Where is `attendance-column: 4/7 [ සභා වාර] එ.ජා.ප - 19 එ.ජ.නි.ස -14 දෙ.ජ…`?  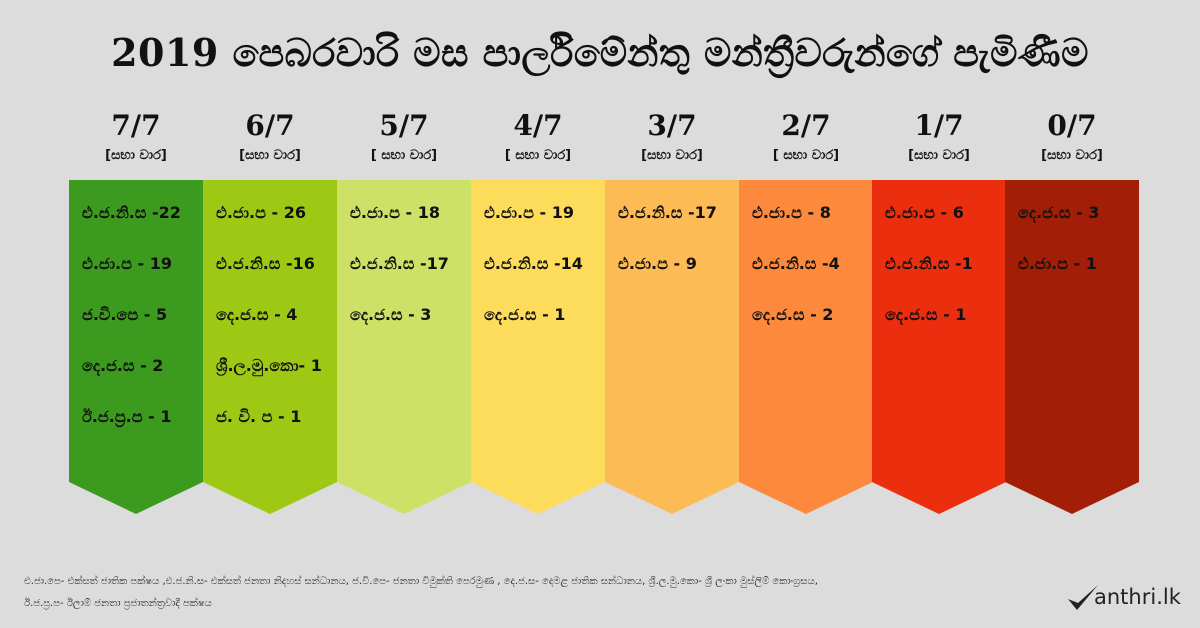 attendance-column: 4/7 [ සභා වාර] එ.ජා.ප - 19 එ.ජ.නි.ස -14 දෙ.ජ… is located at coordinates (538, 311).